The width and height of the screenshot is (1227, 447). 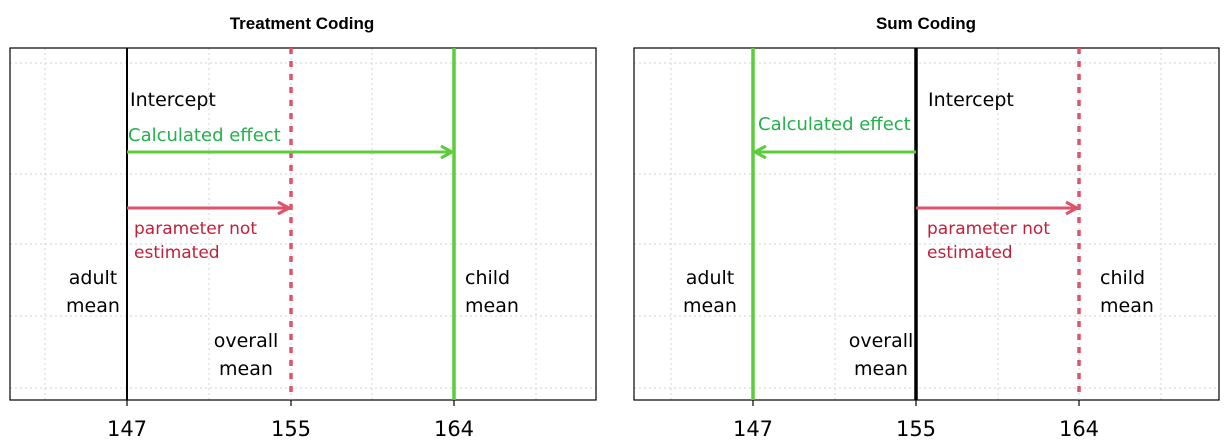 What do you see at coordinates (926, 23) in the screenshot?
I see `panel-title: Sum Coding` at bounding box center [926, 23].